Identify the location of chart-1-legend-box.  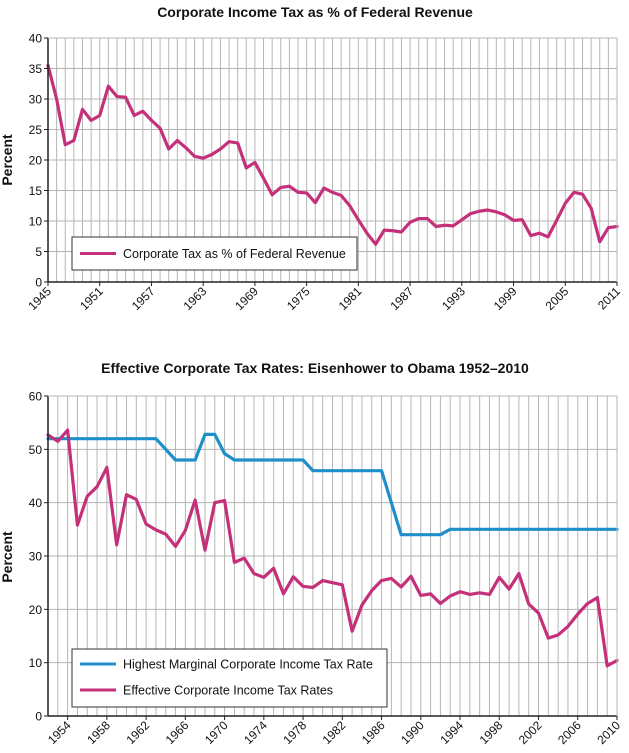
(214, 253).